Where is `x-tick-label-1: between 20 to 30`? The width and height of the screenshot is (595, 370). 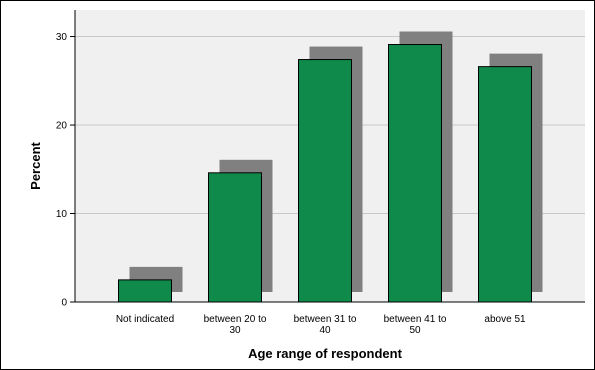 x-tick-label-1: between 20 to 30 is located at coordinates (235, 325).